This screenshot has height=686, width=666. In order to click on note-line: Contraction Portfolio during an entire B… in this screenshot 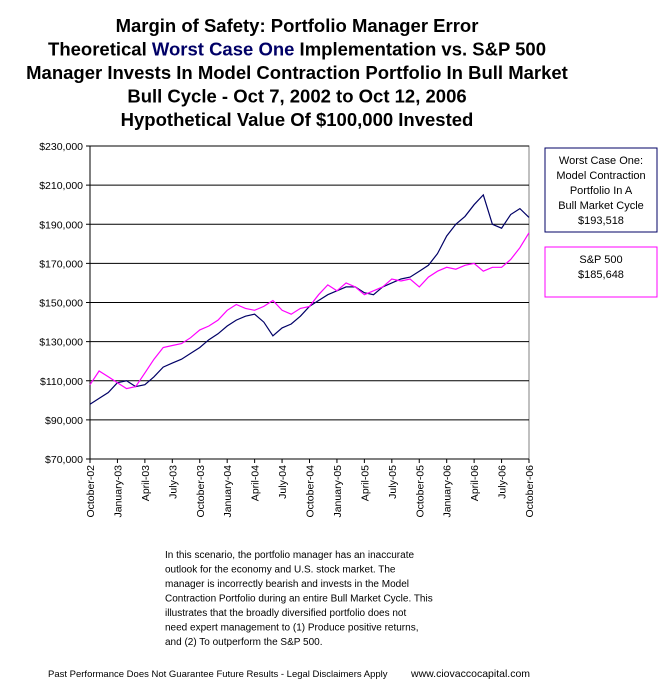, I will do `click(299, 599)`.